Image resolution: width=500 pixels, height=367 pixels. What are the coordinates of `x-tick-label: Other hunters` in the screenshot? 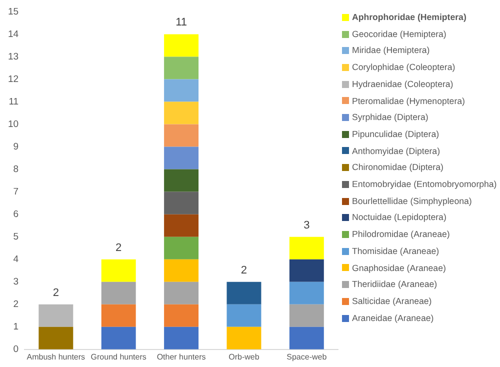 It's located at (181, 357).